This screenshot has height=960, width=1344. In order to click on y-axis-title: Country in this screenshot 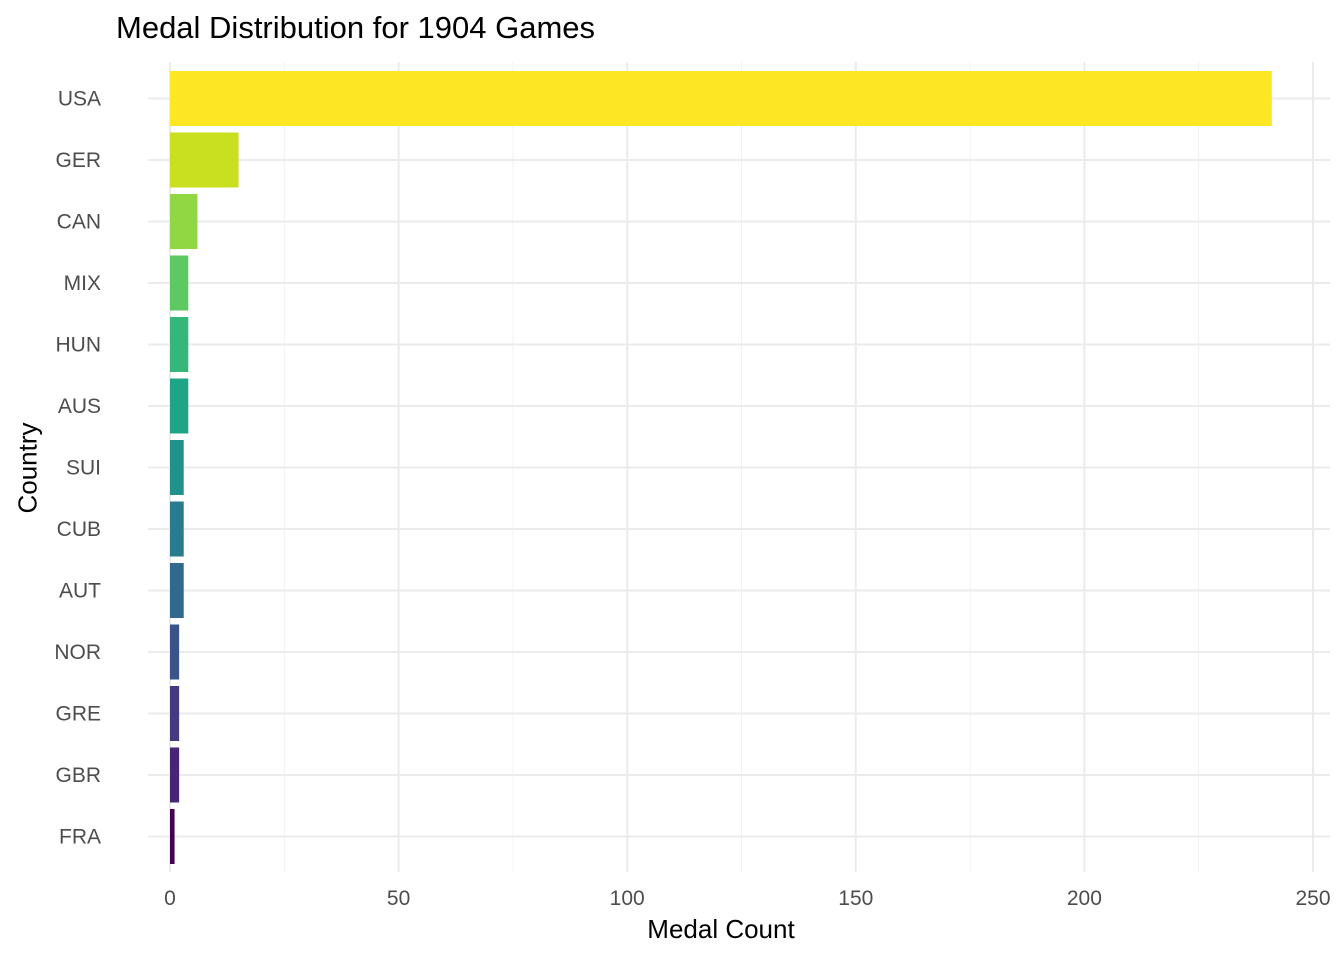, I will do `click(27, 468)`.